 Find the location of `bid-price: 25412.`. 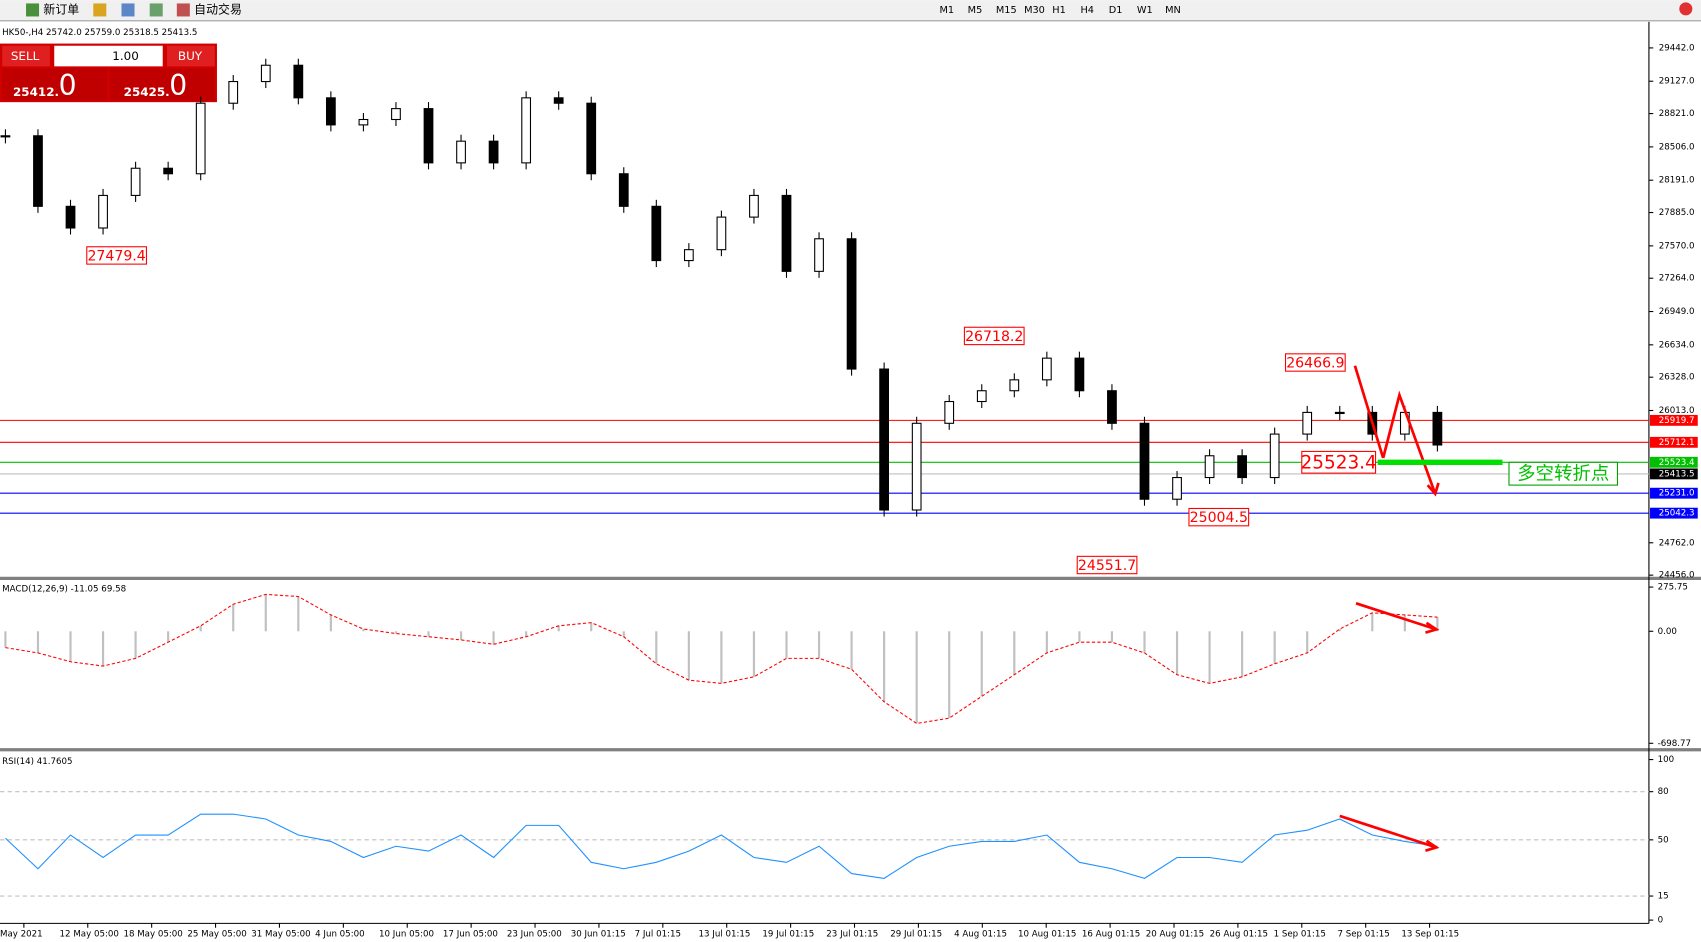

bid-price: 25412. is located at coordinates (36, 92).